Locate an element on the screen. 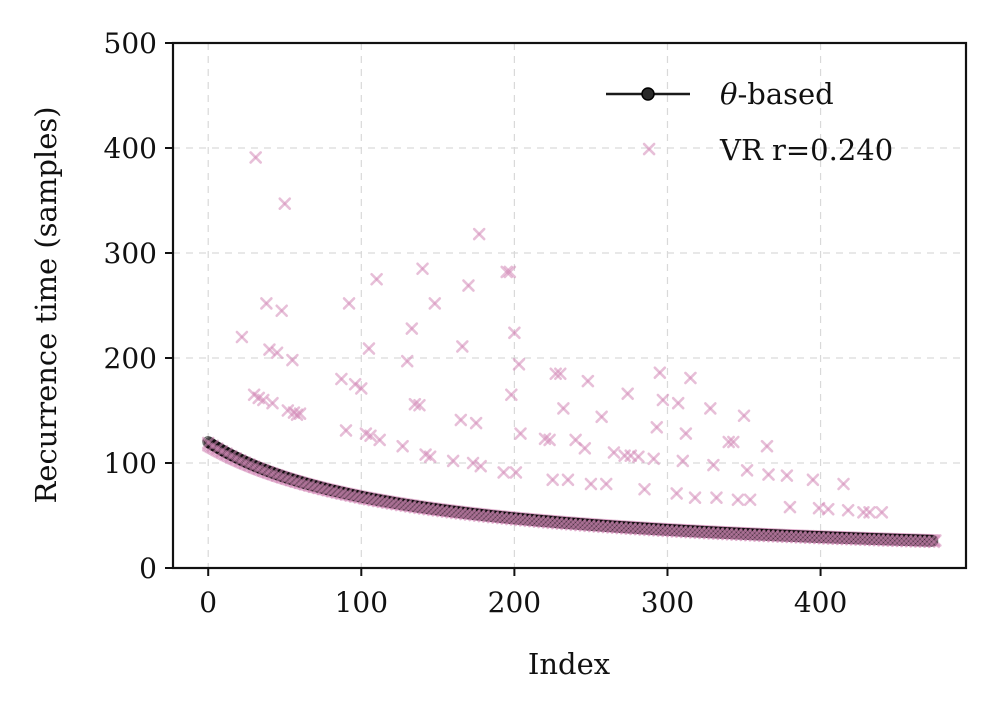  y-tick-label: 200 is located at coordinates (130, 358).